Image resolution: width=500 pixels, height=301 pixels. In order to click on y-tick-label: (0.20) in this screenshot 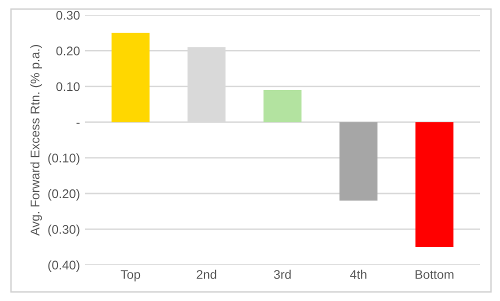, I will do `click(64, 194)`.